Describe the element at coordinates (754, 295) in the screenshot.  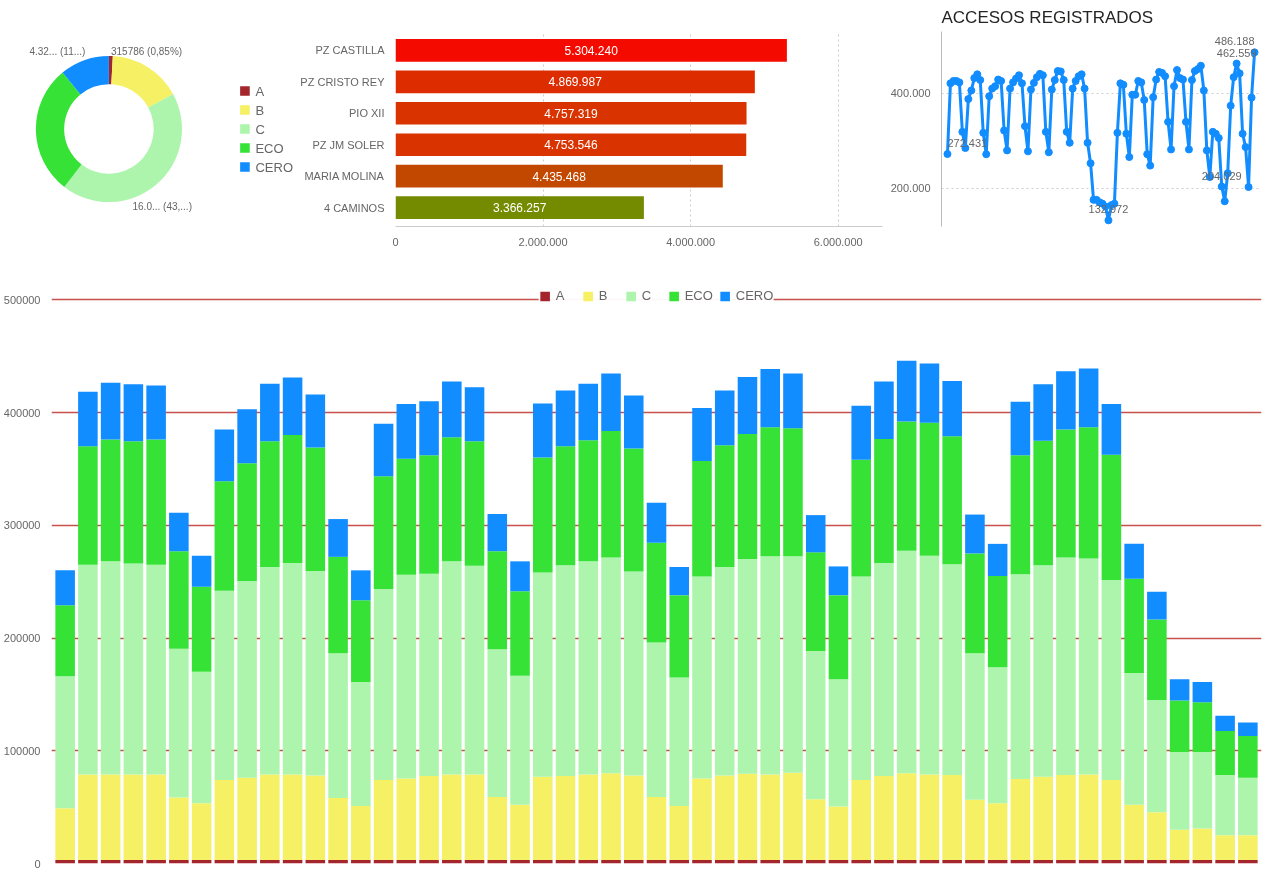
I see `legend-label: CERO` at that location.